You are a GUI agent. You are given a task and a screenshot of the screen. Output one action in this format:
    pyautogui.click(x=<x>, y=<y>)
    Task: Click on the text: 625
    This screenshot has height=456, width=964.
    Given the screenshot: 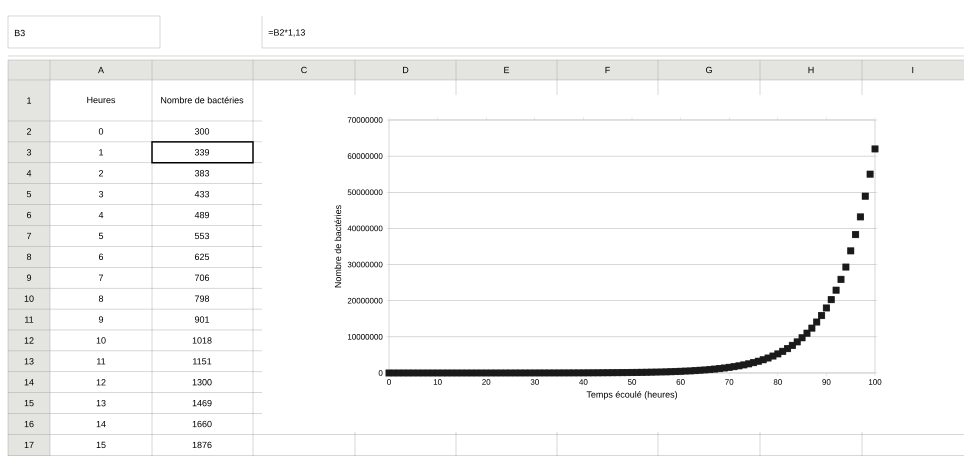 What is the action you would take?
    pyautogui.click(x=202, y=257)
    